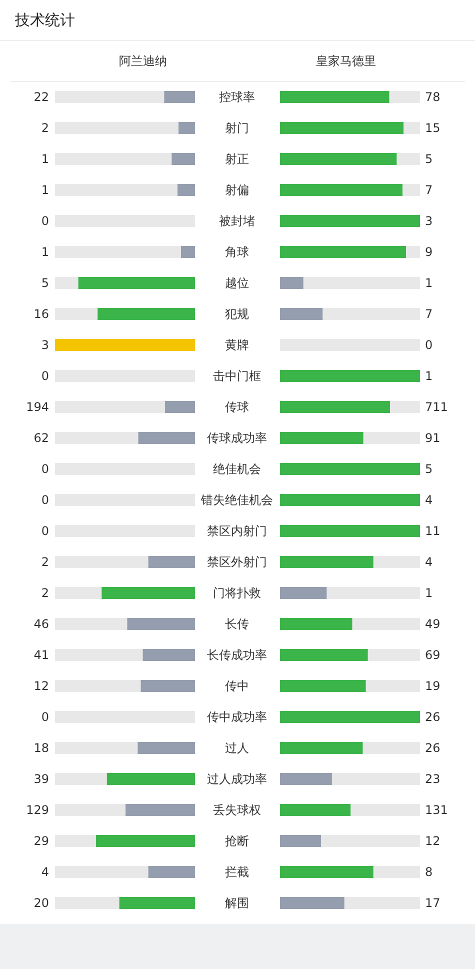 This screenshot has width=475, height=969. I want to click on category-label: 拦截, so click(237, 872).